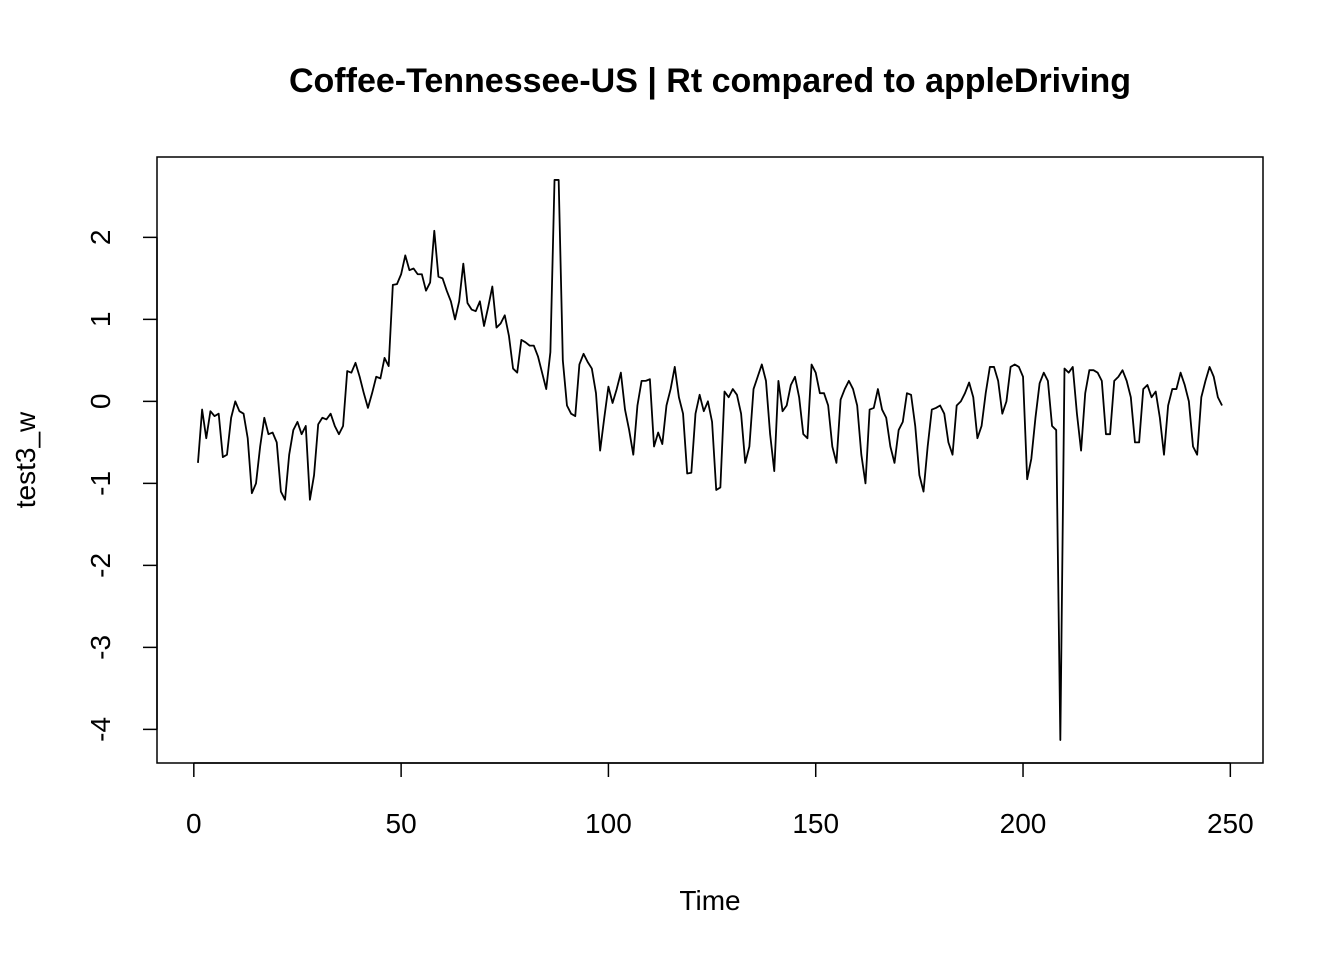 Image resolution: width=1344 pixels, height=960 pixels. I want to click on y-tick-label: 2, so click(100, 238).